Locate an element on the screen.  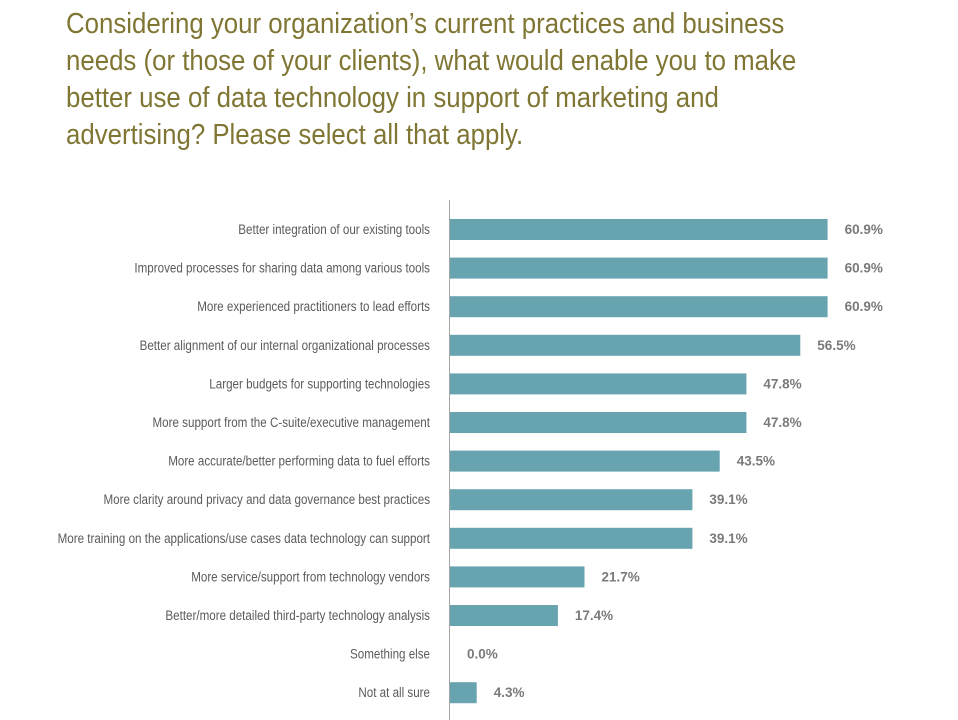
category-label: Better integration of our existing tools is located at coordinates (334, 229).